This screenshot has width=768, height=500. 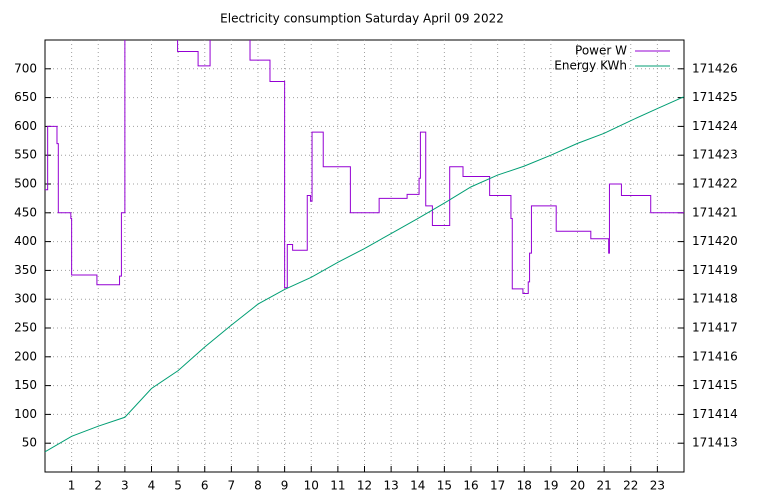 I want to click on x-tick-label: 4, so click(x=152, y=486).